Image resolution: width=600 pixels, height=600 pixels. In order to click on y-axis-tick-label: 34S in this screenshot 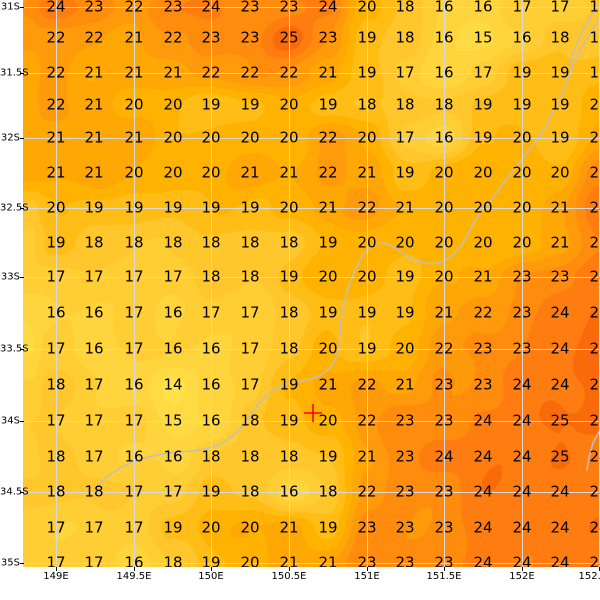, I will do `click(10, 421)`.